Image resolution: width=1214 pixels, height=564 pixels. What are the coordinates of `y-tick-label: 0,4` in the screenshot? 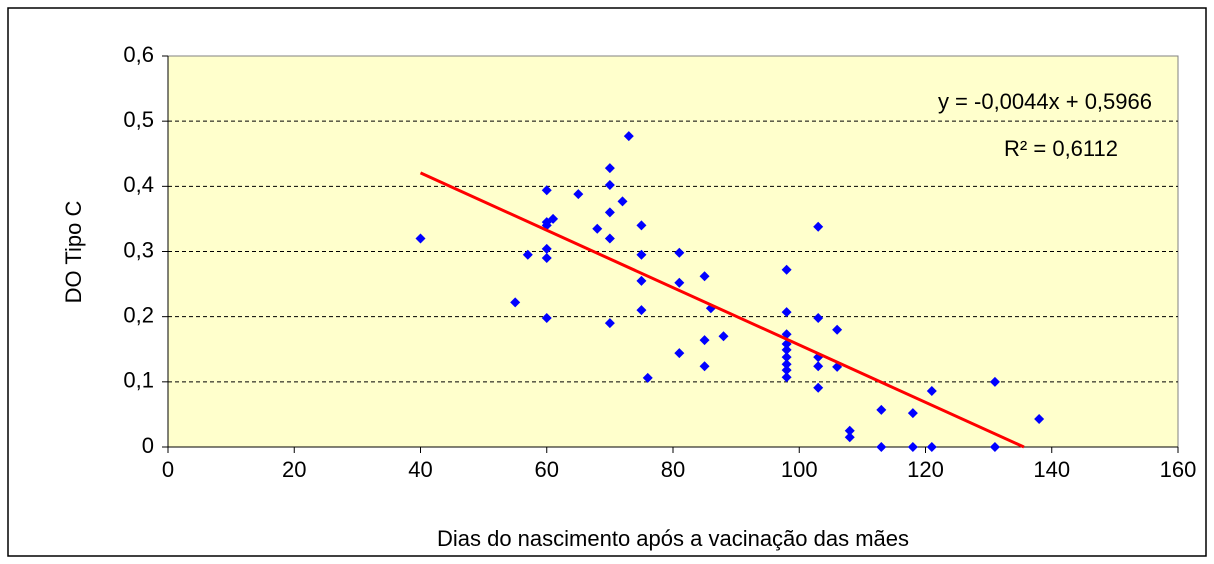 It's located at (138, 184).